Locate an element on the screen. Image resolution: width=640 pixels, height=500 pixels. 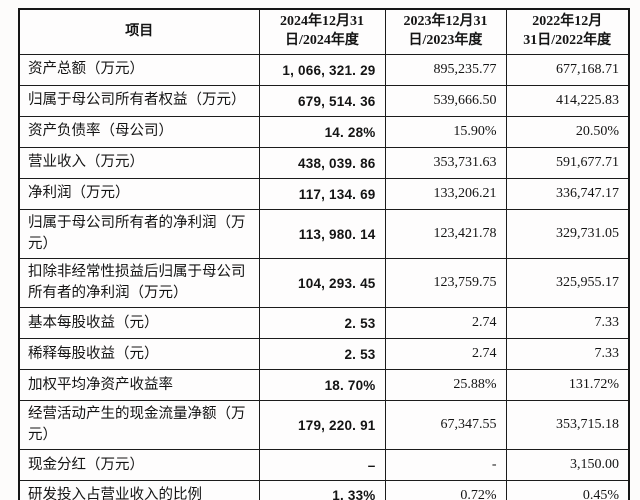
table-row: 研发投入占营业收入的比例 1. 33% 0.72% 0.45% is located at coordinates (324, 490).